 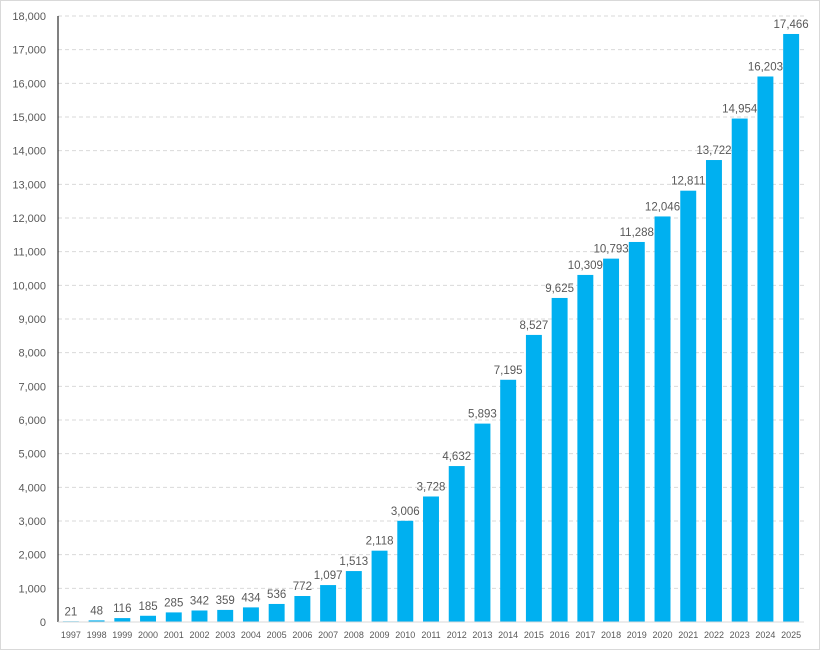 What do you see at coordinates (276, 595) in the screenshot?
I see `data-label: 536` at bounding box center [276, 595].